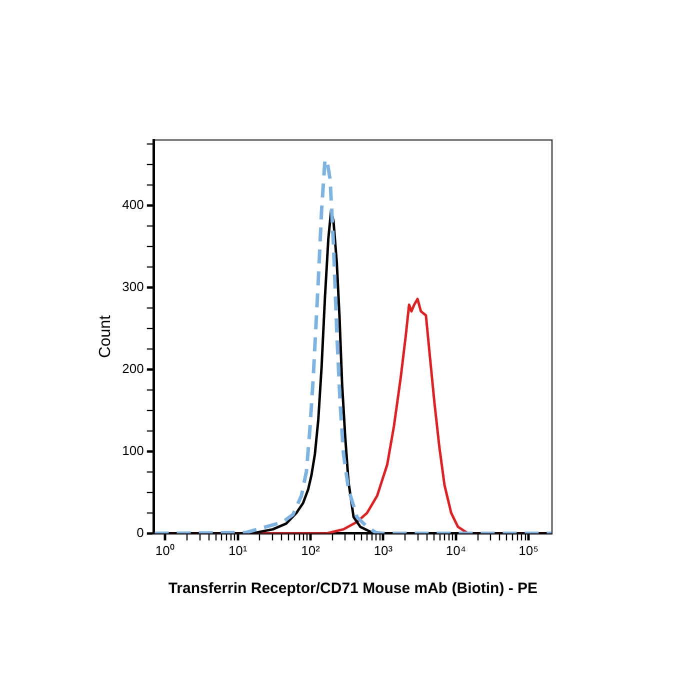 The height and width of the screenshot is (700, 700). Describe the element at coordinates (140, 532) in the screenshot. I see `y-tick-label: 0` at that location.